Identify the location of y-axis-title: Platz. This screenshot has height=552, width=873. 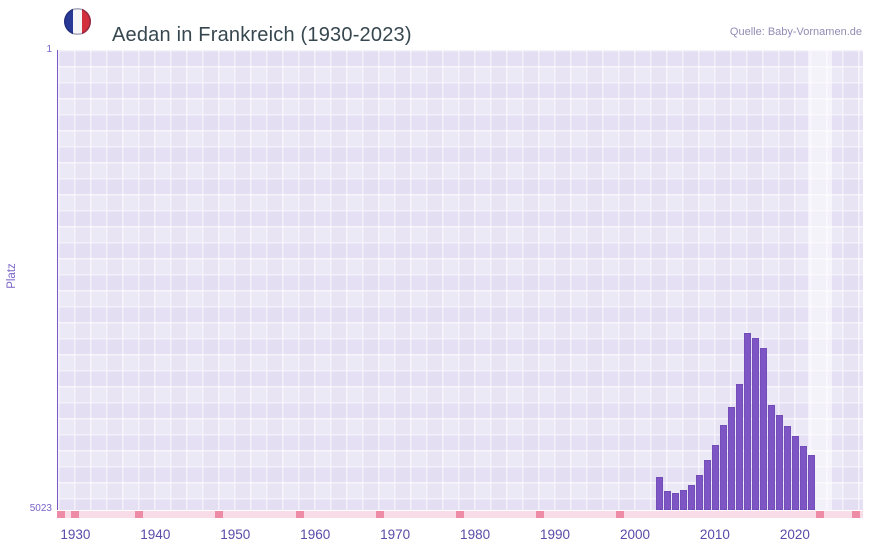
(11, 276).